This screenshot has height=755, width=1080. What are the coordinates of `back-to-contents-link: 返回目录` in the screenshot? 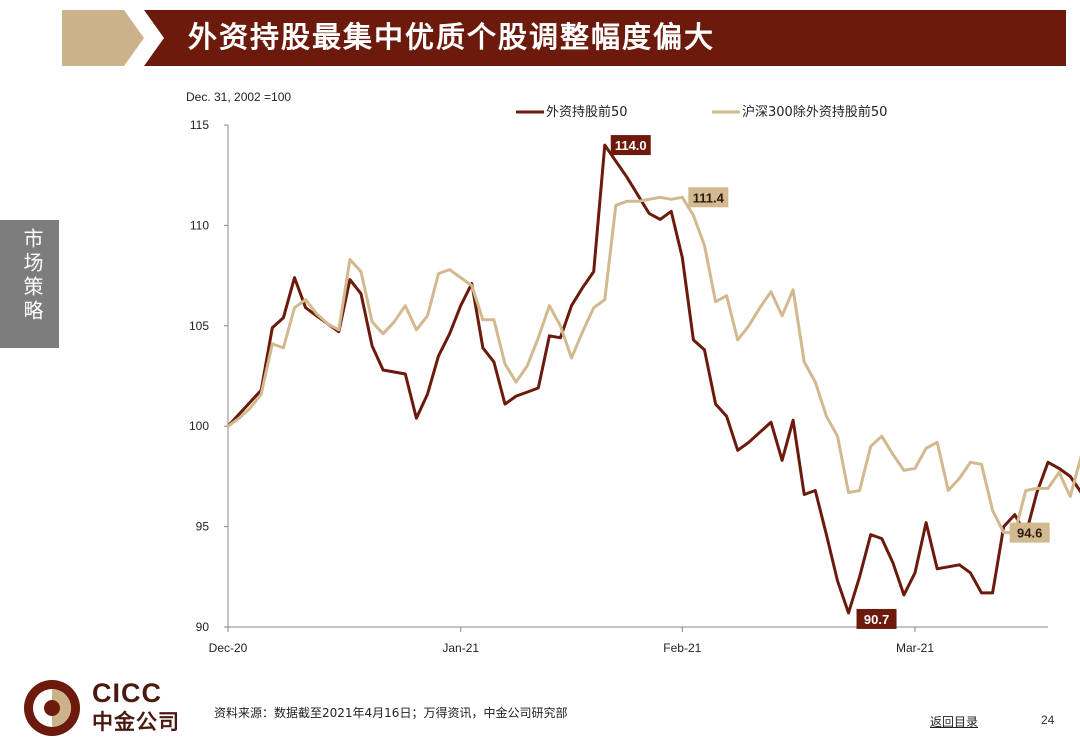 It's located at (954, 722).